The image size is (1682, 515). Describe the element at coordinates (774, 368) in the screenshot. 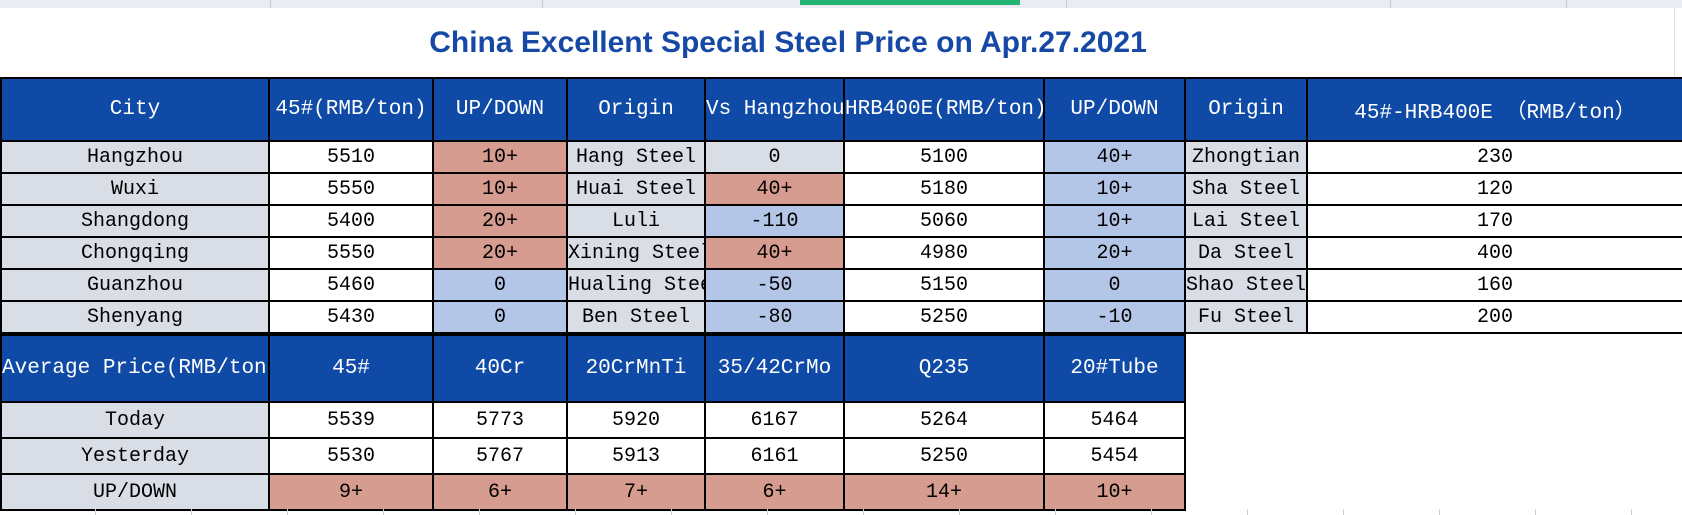

I see `col-header-3542crmo: 35/42CrMo` at that location.